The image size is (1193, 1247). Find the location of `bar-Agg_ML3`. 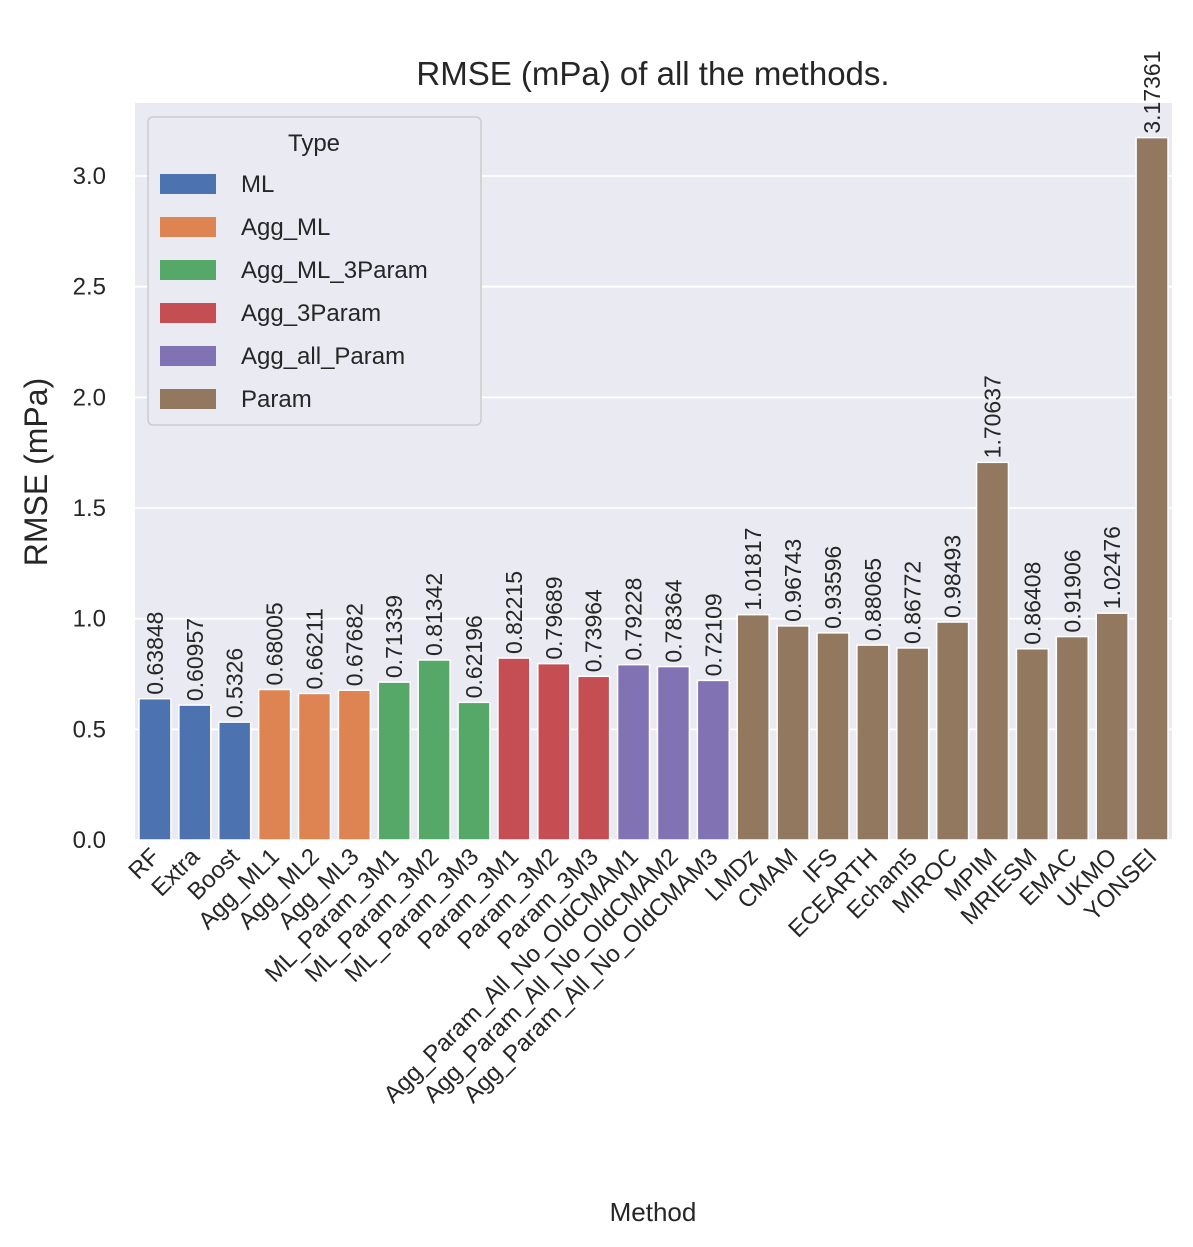

bar-Agg_ML3 is located at coordinates (354, 765).